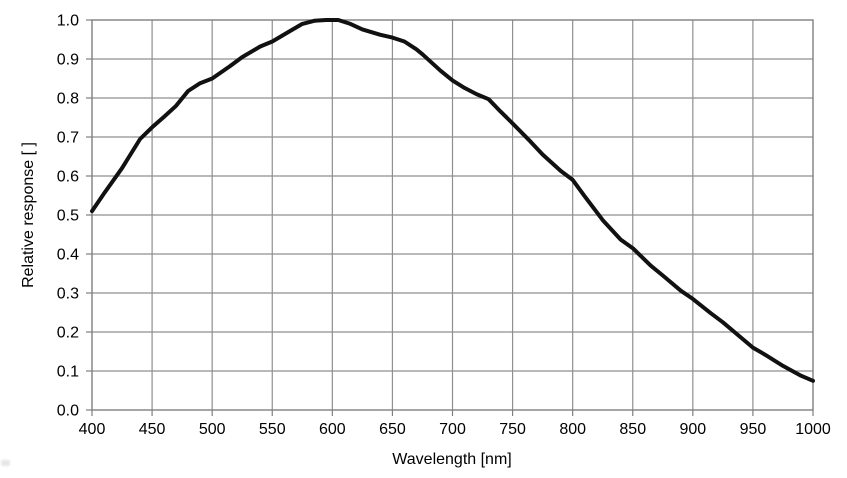  I want to click on y-tick-label: 0.5, so click(68, 216).